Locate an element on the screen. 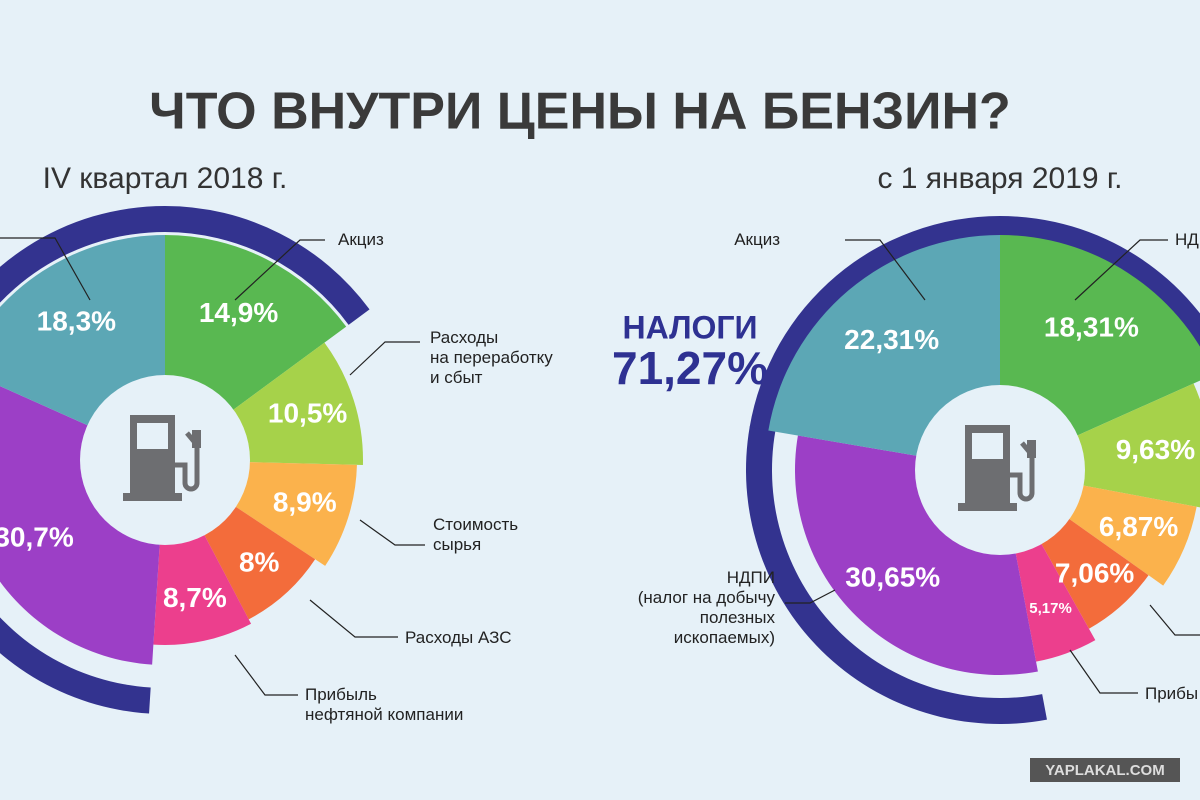 Image resolution: width=1200 pixels, height=800 pixels. value-label: 10,5% is located at coordinates (307, 413).